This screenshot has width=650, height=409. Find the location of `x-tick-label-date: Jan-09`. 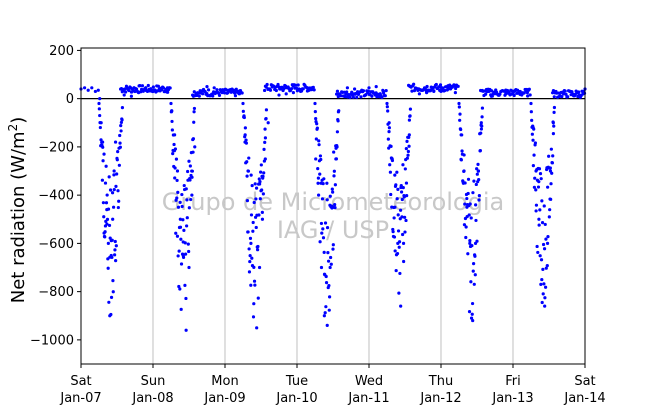

x-tick-label-date: Jan-09 is located at coordinates (224, 398).